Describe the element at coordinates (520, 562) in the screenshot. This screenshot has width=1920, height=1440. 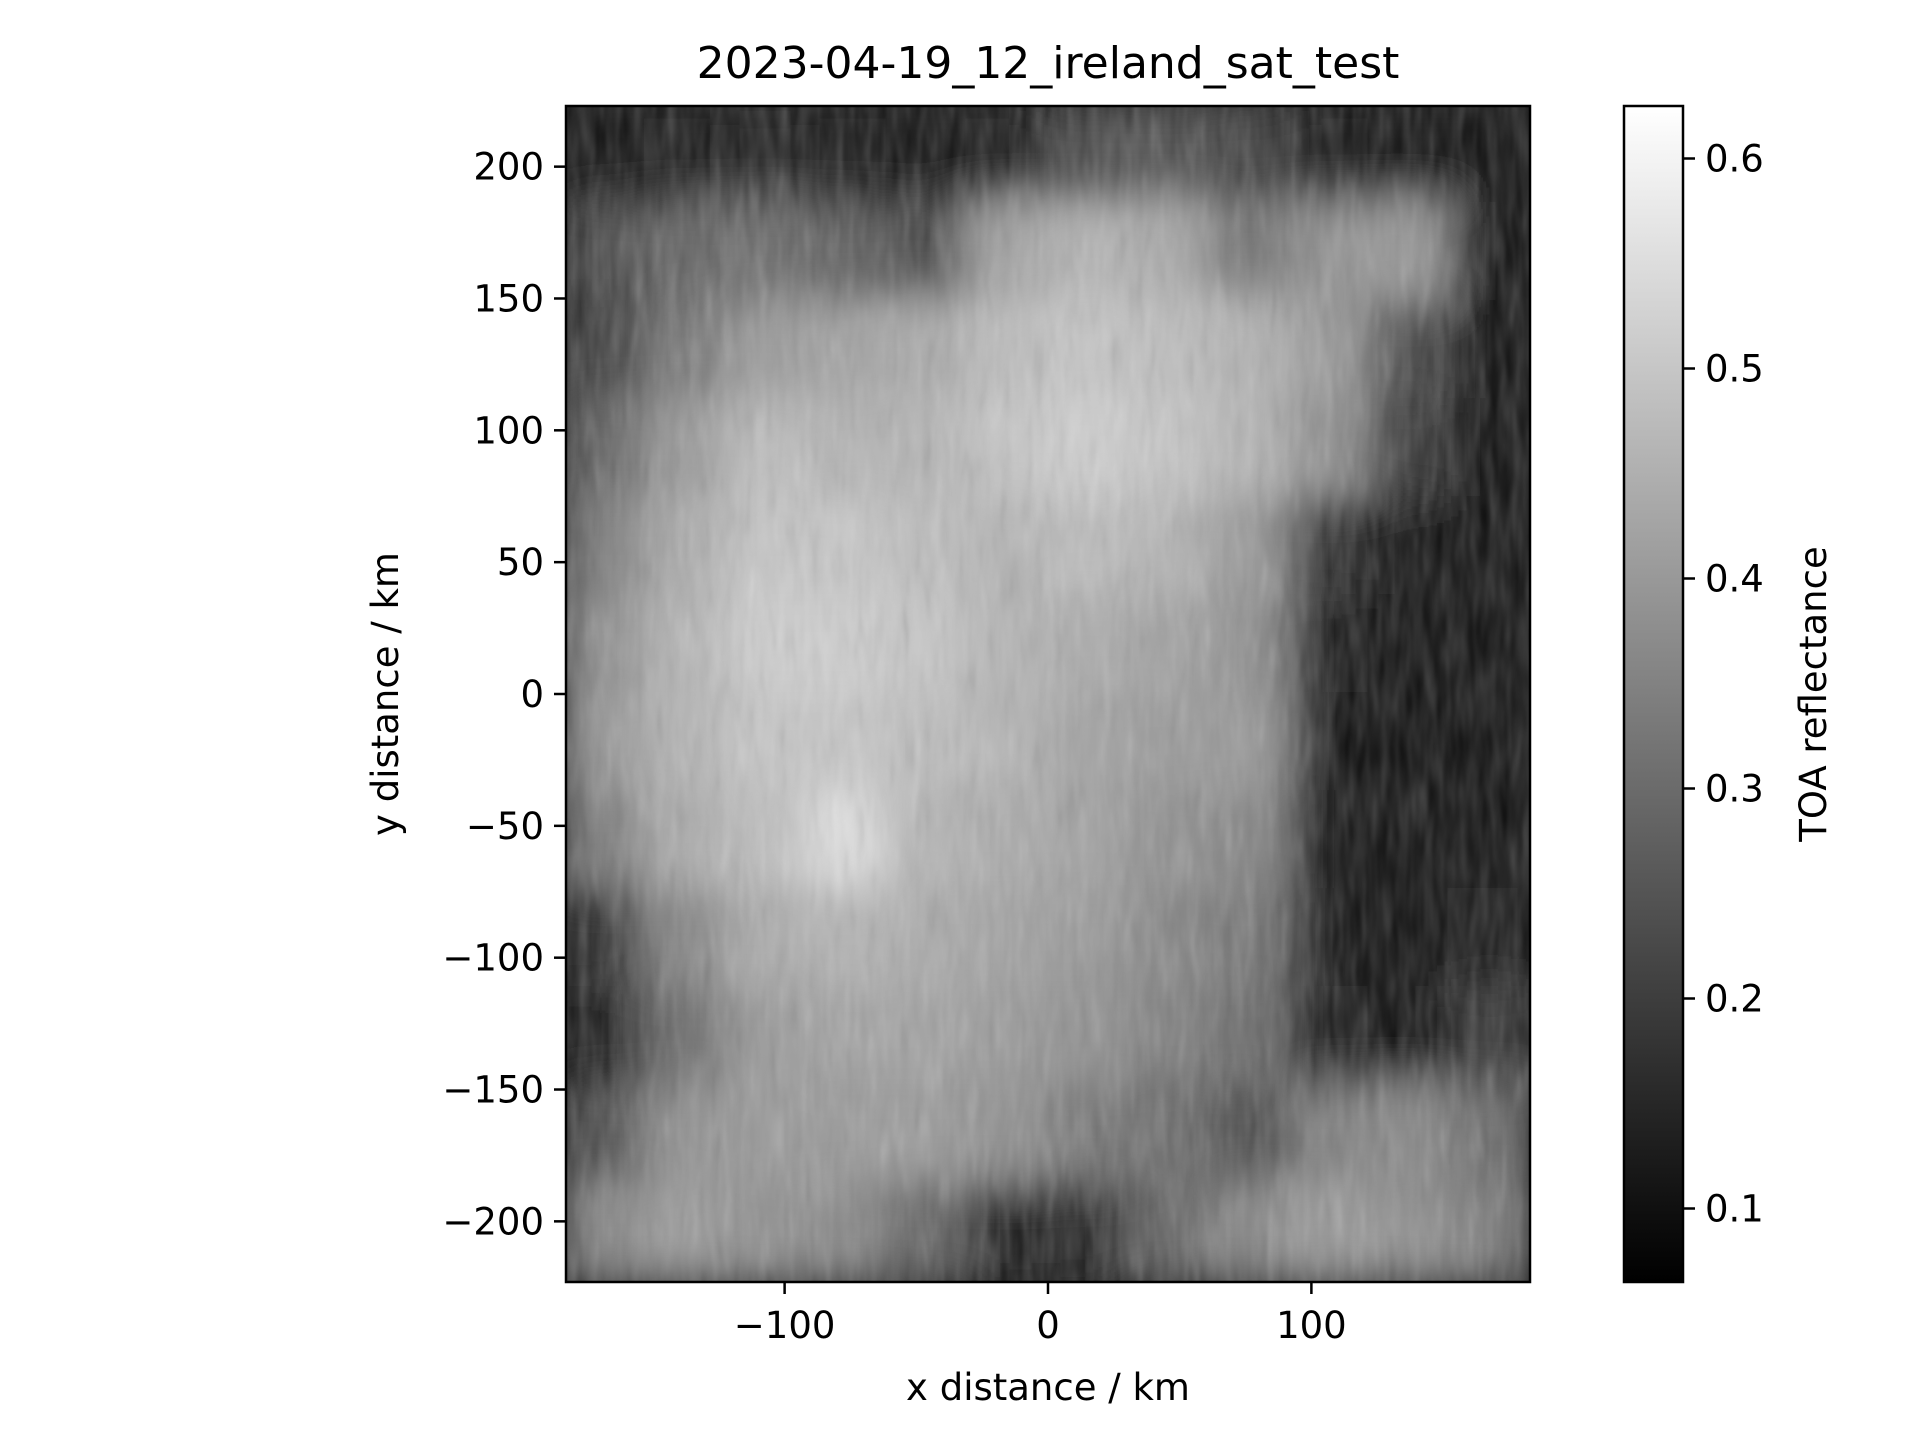
I see `y-tick-label: 50` at that location.